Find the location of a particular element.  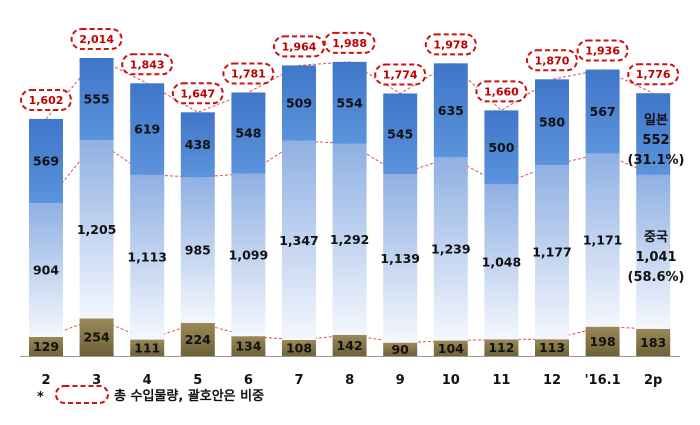

data-label-top: 555 is located at coordinates (97, 99).